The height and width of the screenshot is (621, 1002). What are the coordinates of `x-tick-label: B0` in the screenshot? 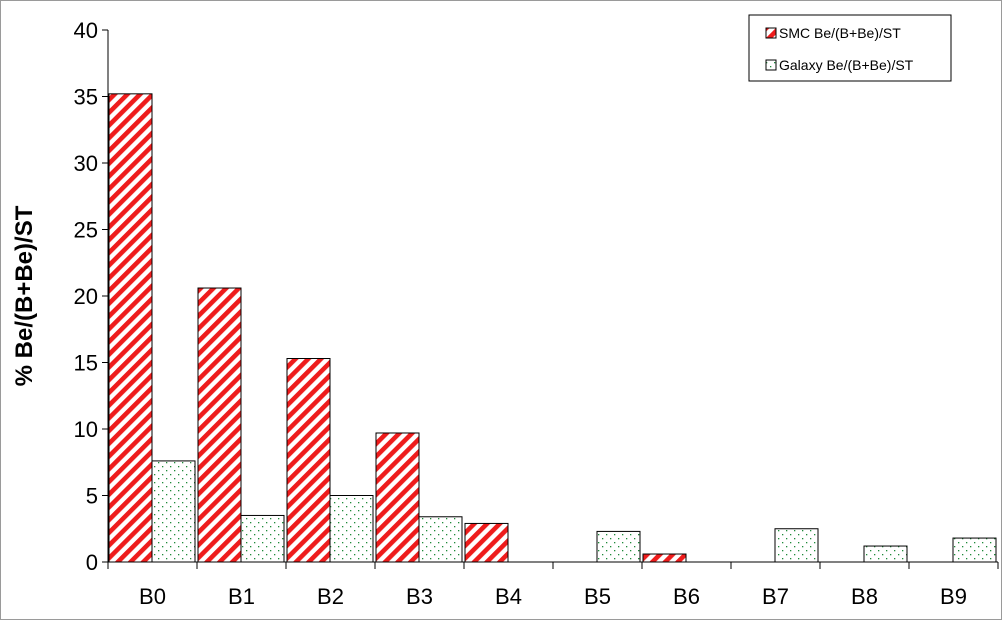 It's located at (152, 596).